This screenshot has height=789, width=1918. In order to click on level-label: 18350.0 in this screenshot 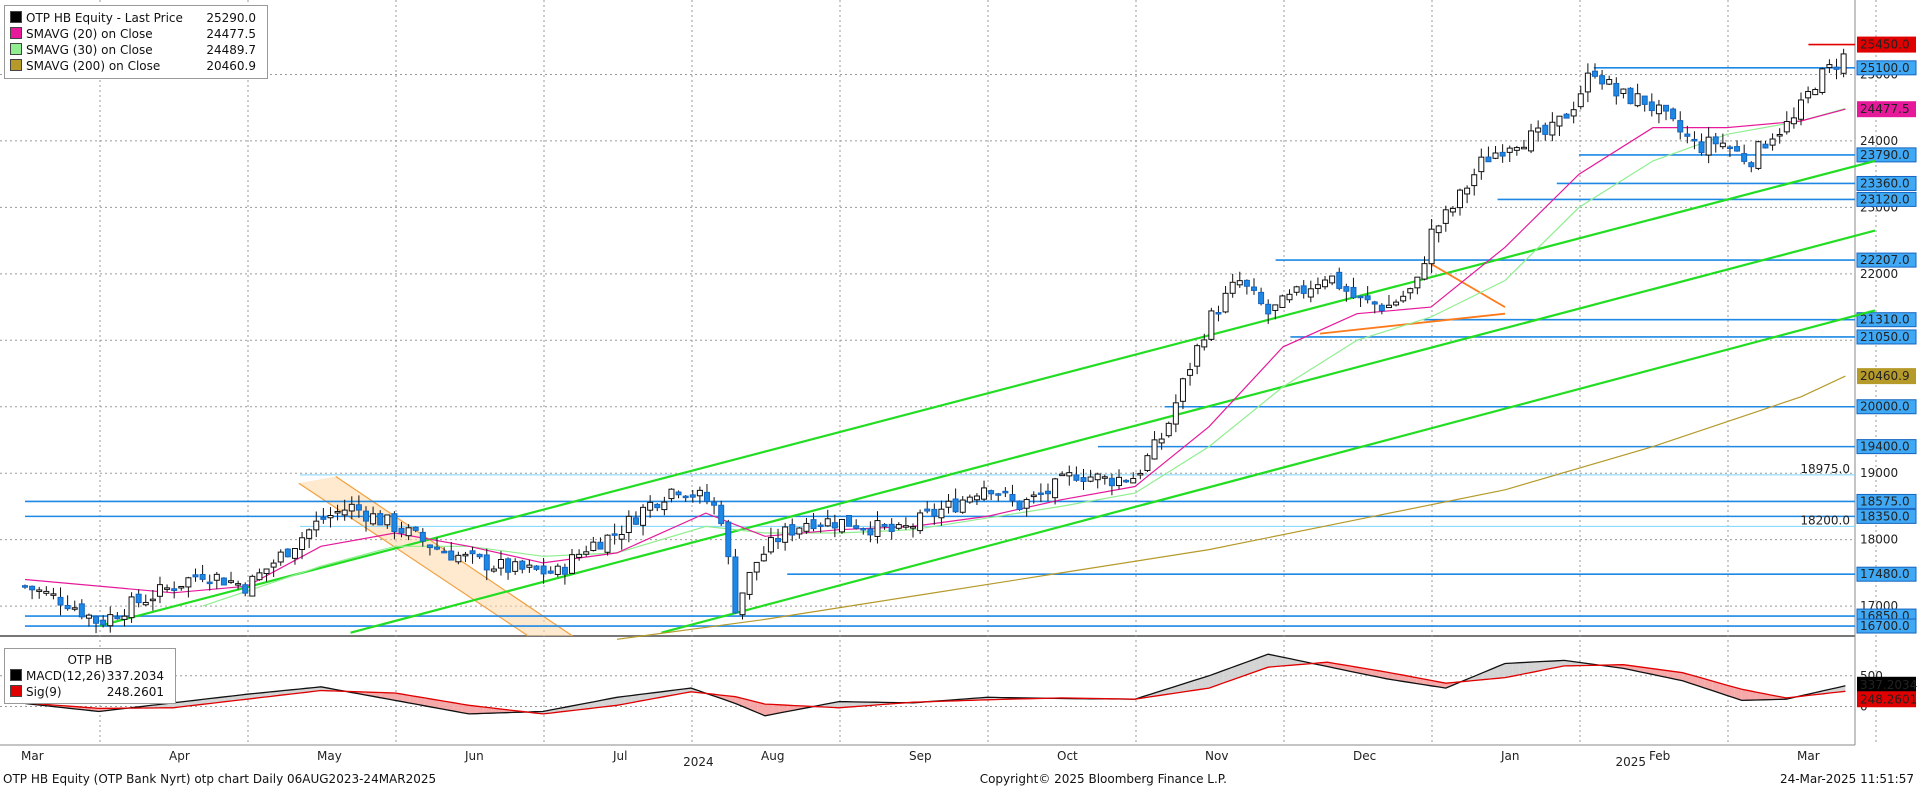, I will do `click(1885, 516)`.